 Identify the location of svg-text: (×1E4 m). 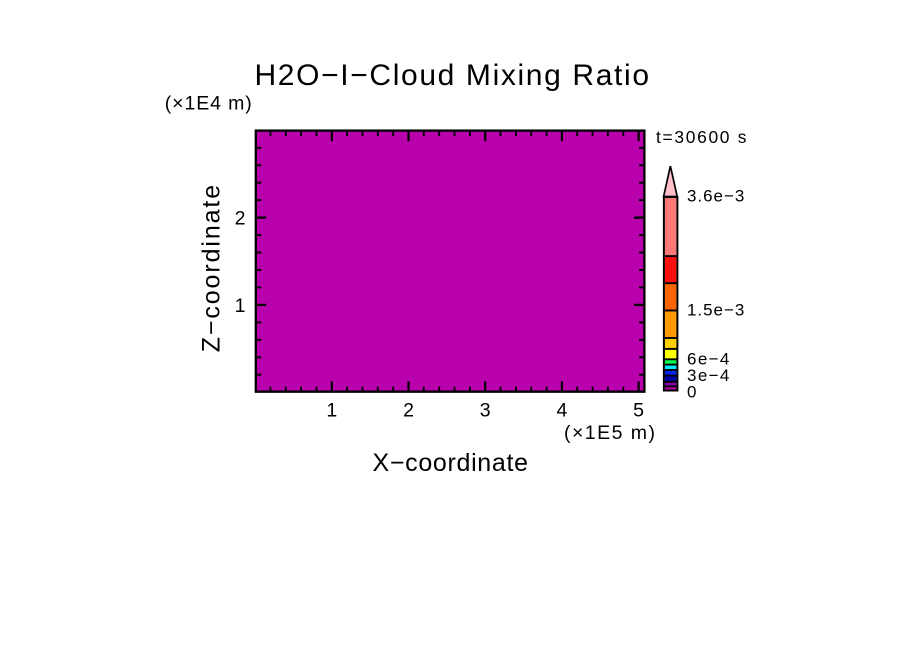
(208, 104).